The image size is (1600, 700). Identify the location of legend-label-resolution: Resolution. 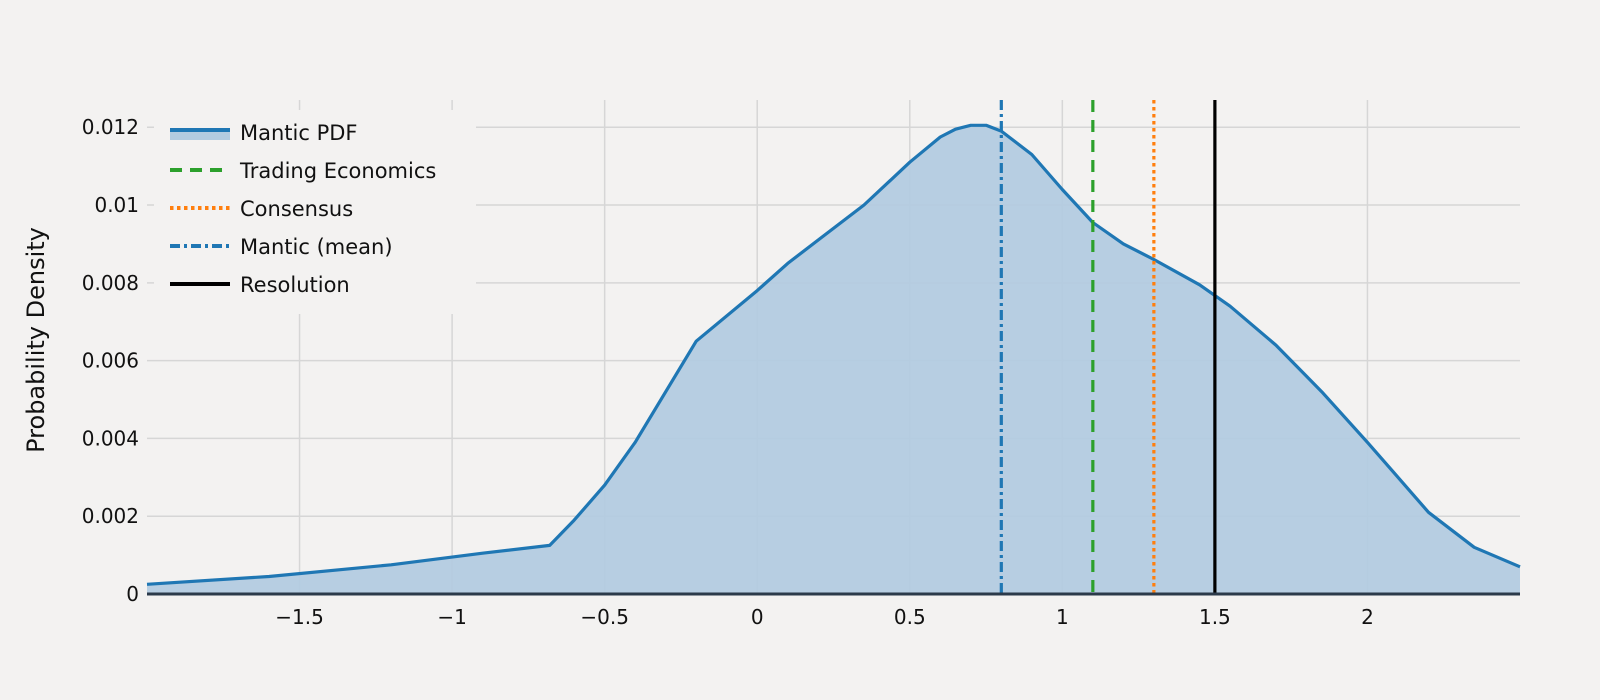
(295, 285).